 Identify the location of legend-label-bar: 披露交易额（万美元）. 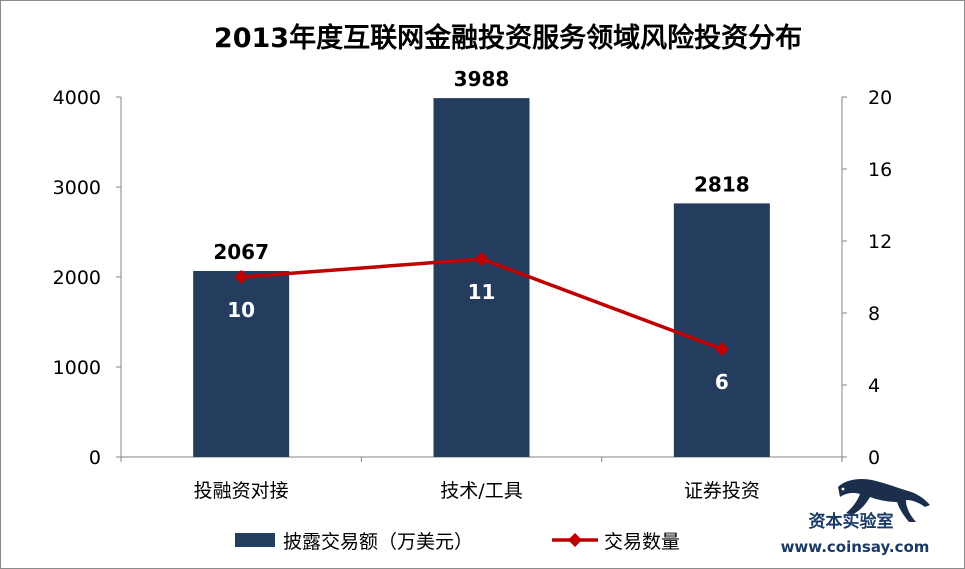
(378, 542).